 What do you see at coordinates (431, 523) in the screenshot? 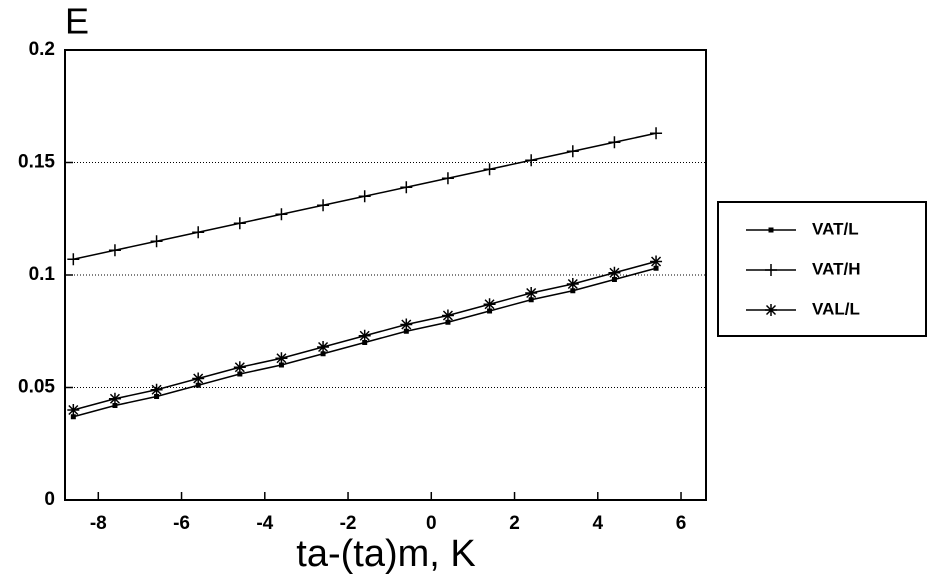
I see `x-tick-label: 0` at bounding box center [431, 523].